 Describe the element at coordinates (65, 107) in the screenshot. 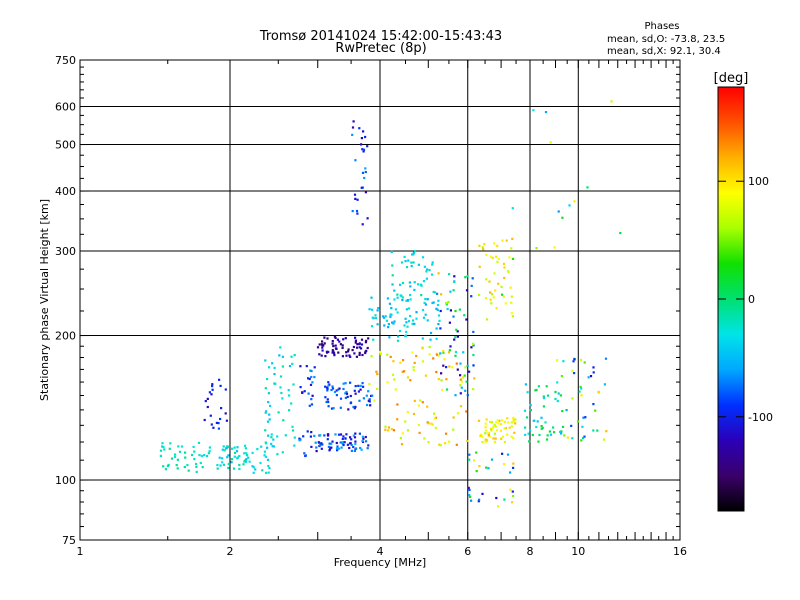

I see `y-tick-label: 600` at that location.